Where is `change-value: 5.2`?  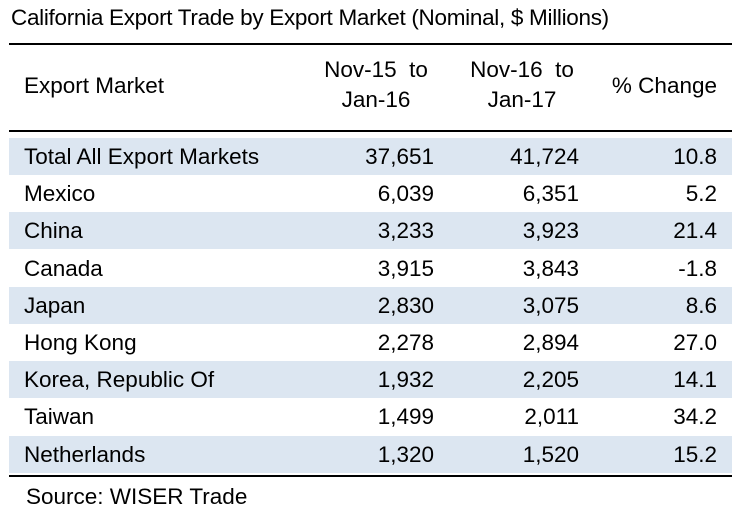
change-value: 5.2 is located at coordinates (701, 194).